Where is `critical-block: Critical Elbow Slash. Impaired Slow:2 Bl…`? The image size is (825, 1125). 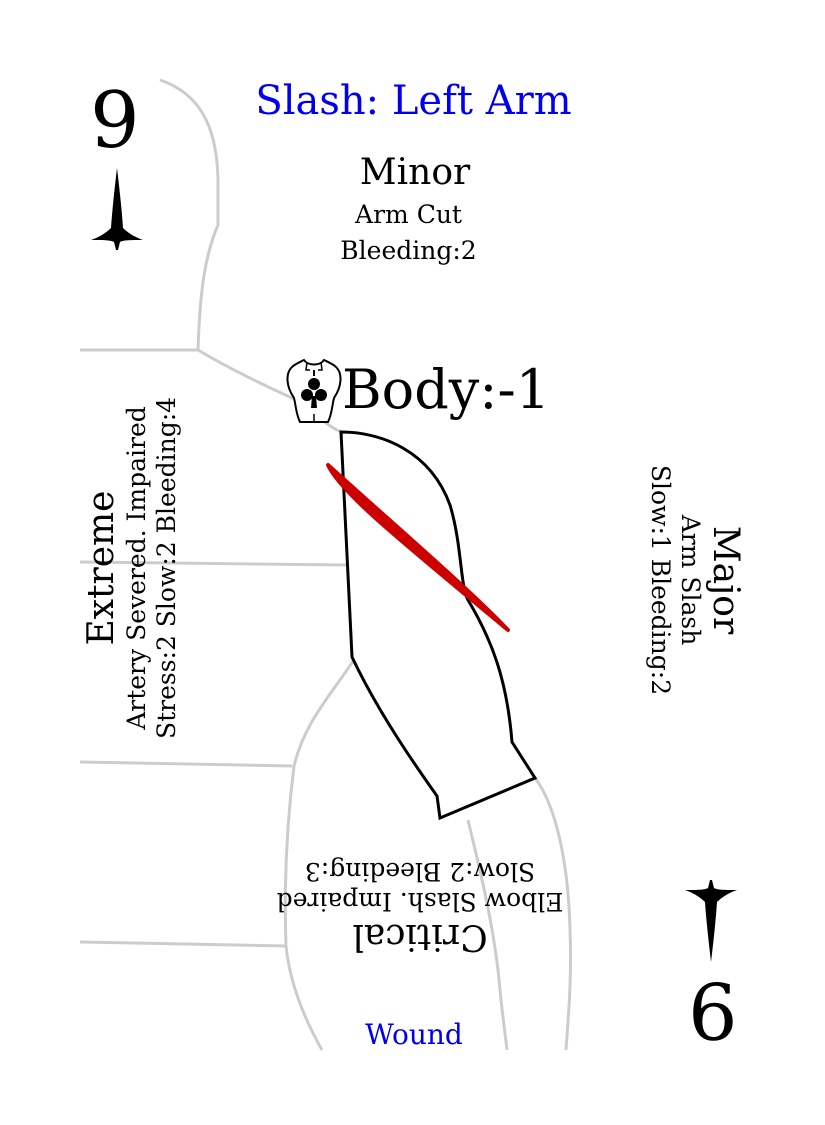
critical-block: Critical Elbow Slash. Impaired Slow:2 Bl… is located at coordinates (420, 901).